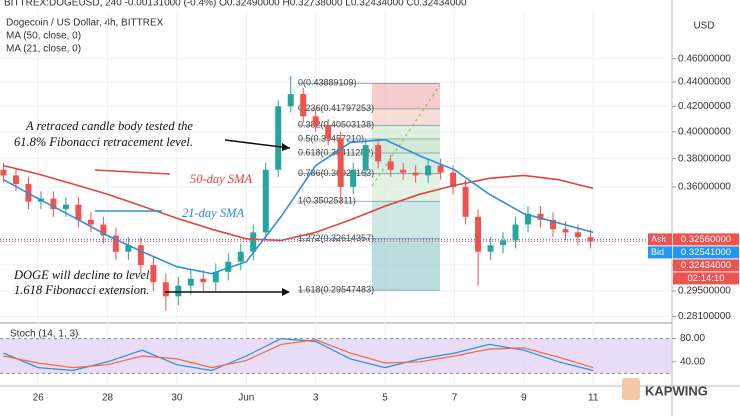 This screenshot has height=416, width=740. I want to click on watermark: KAPWING, so click(676, 390).